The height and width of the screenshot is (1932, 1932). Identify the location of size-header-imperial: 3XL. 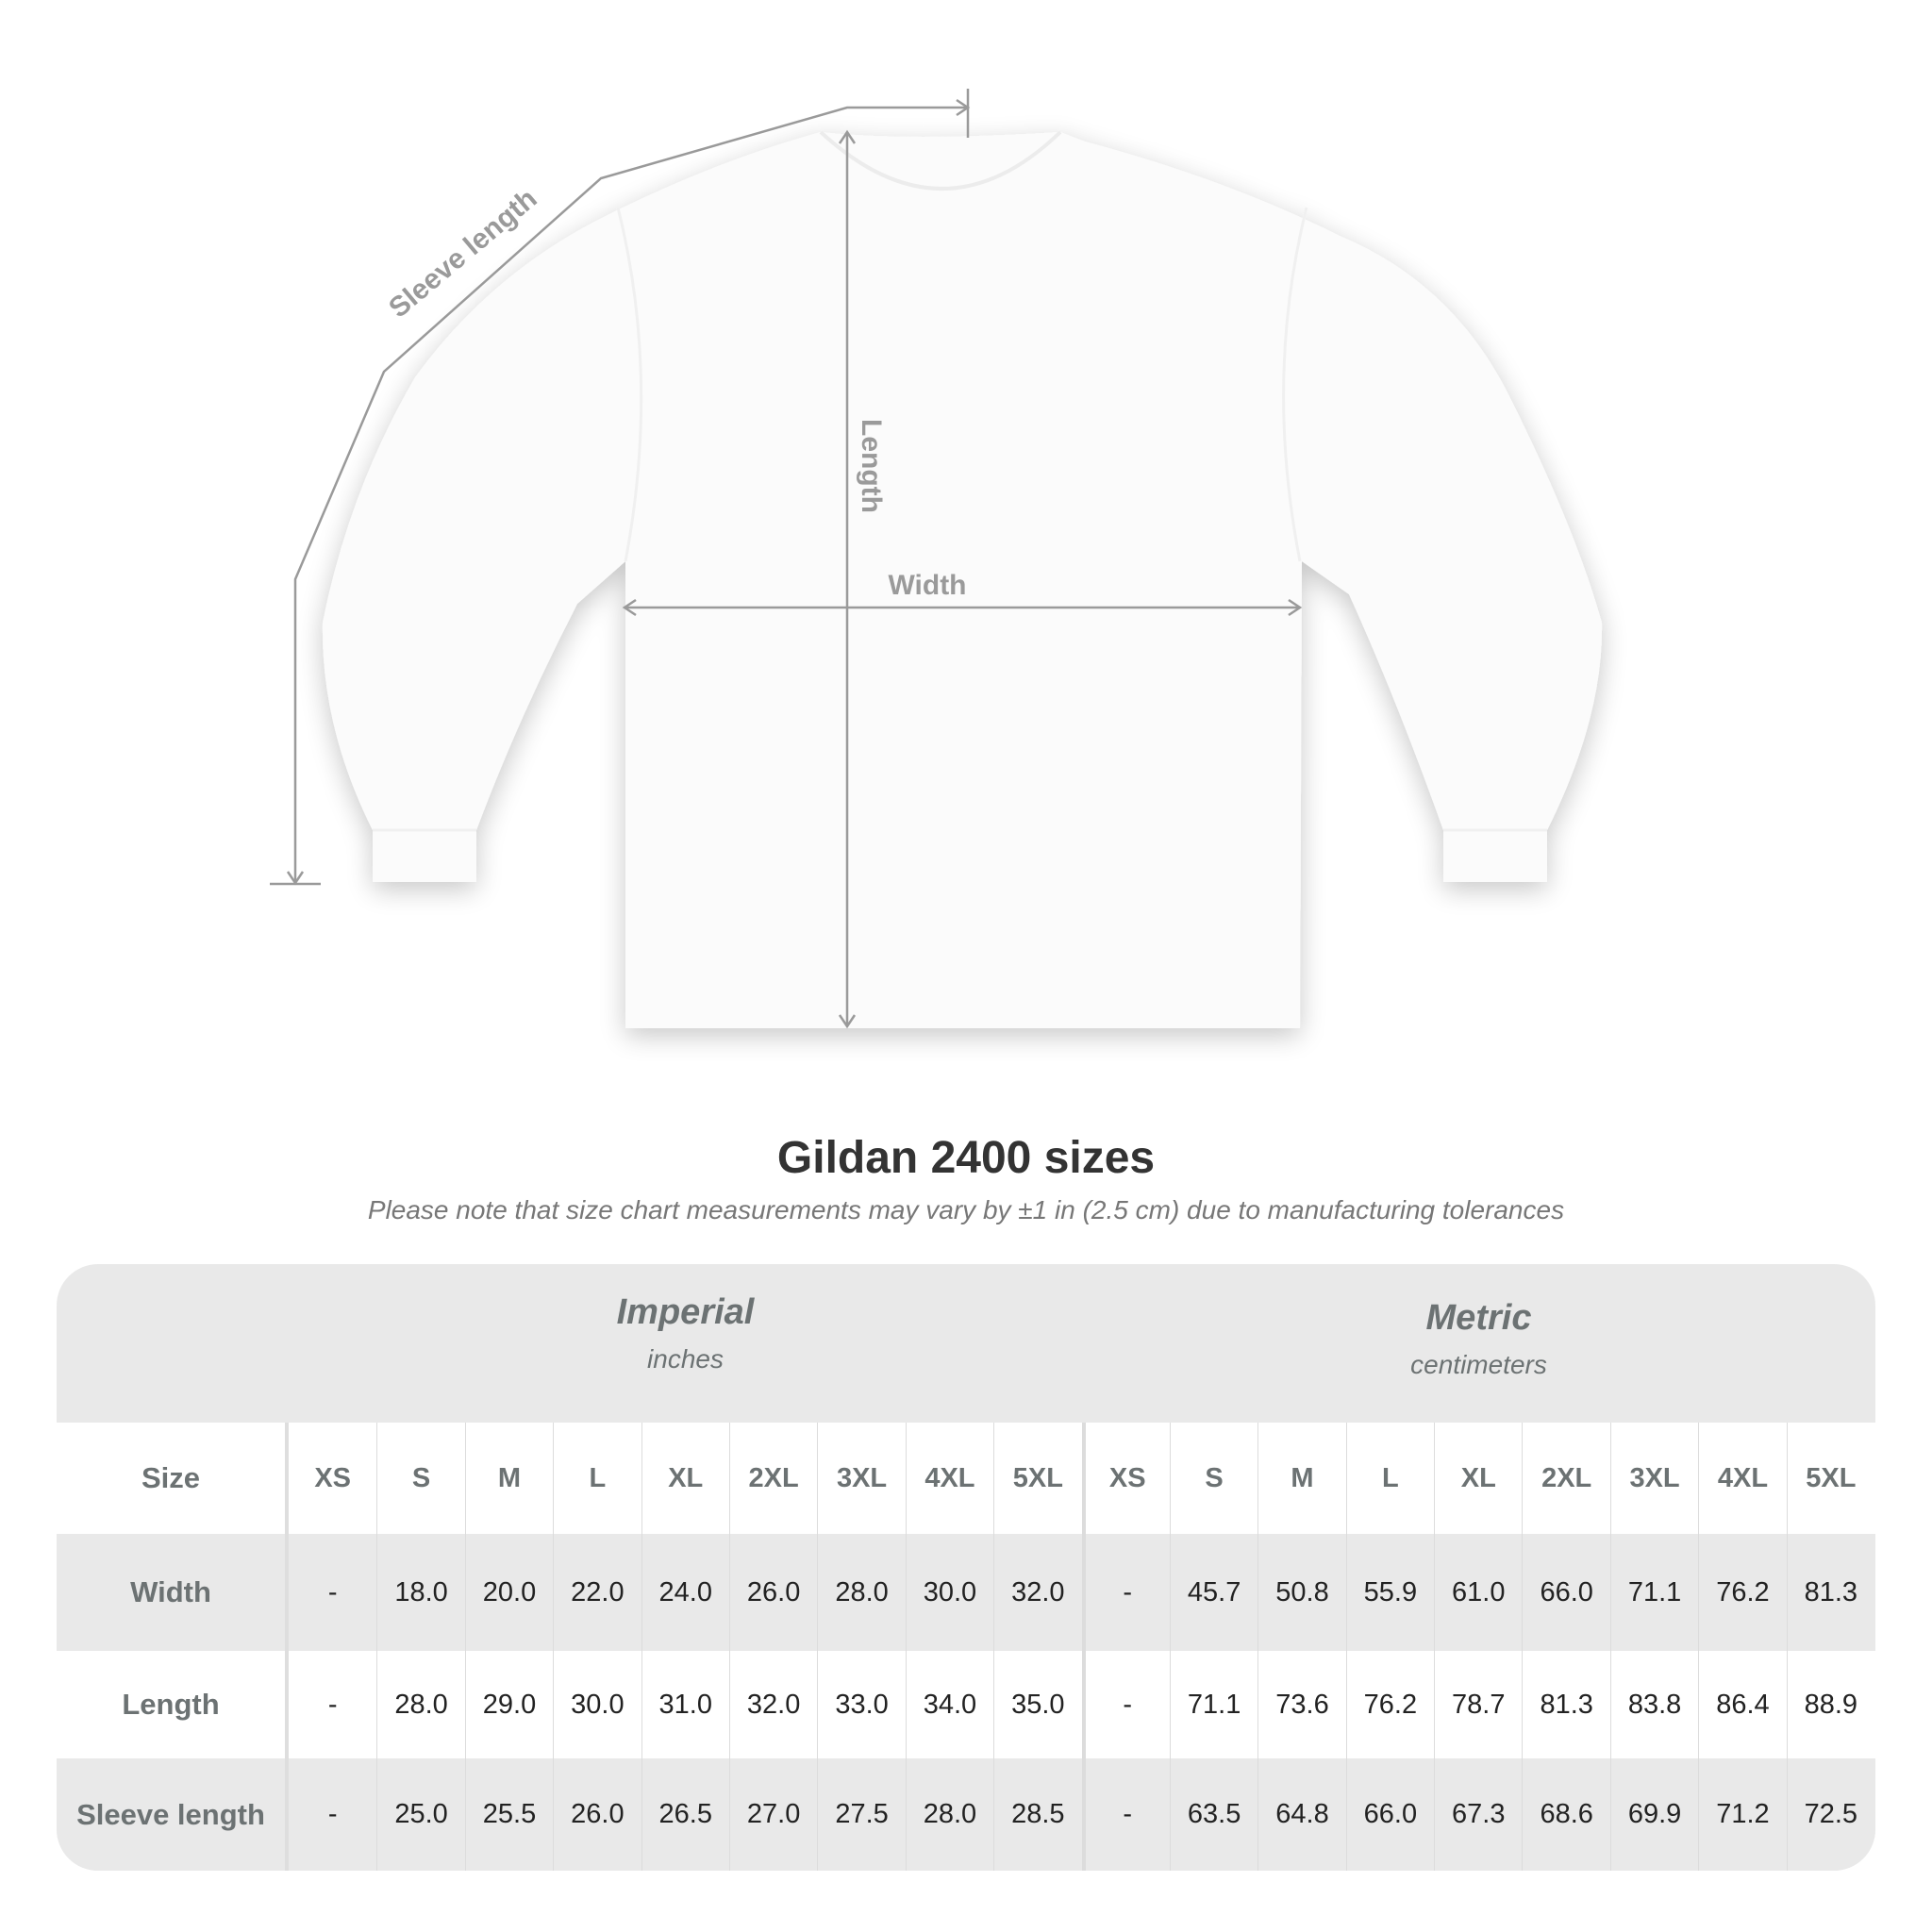
(861, 1478).